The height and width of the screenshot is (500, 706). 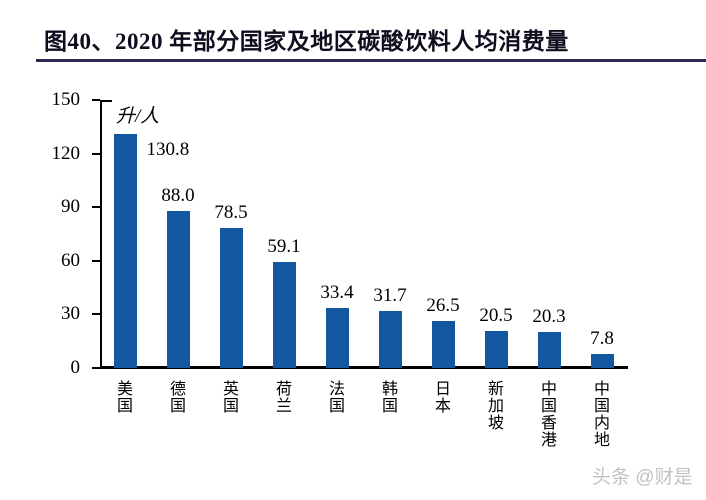 What do you see at coordinates (336, 398) in the screenshot?
I see `x-axis-label-法国: 法 国` at bounding box center [336, 398].